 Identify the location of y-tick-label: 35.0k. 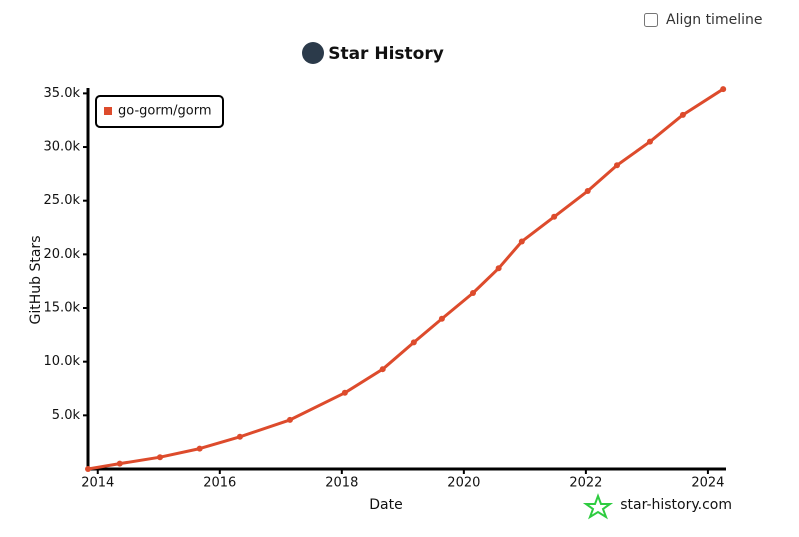
(62, 93).